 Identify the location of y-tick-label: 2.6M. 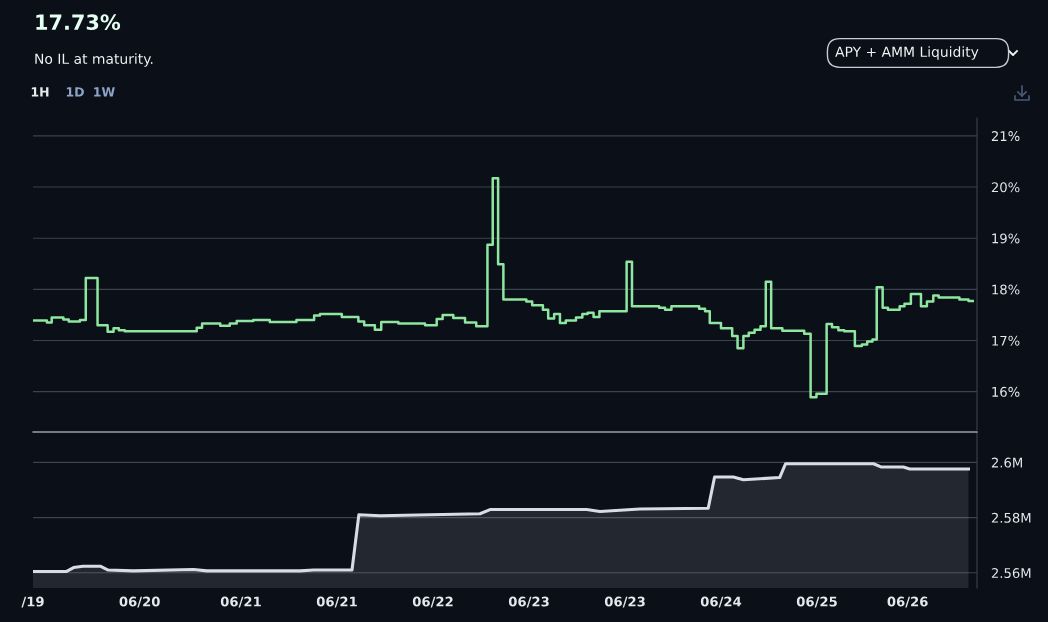
(1006, 462).